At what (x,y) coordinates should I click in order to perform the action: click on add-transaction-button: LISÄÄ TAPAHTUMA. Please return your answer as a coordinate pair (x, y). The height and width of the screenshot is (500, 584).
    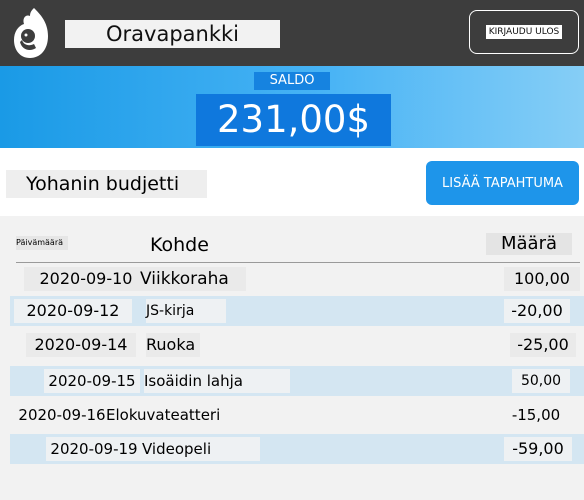
    Looking at the image, I should click on (502, 183).